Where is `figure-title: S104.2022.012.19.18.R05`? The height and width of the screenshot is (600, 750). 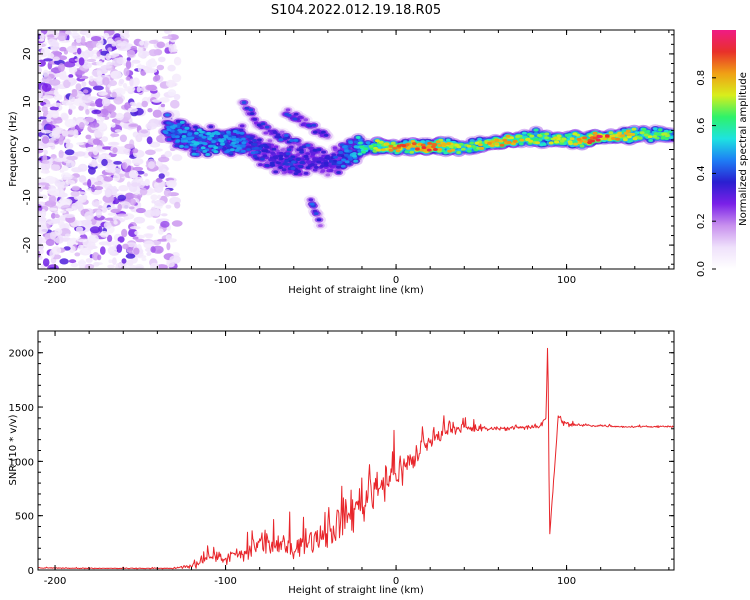 figure-title: S104.2022.012.19.18.R05 is located at coordinates (356, 10).